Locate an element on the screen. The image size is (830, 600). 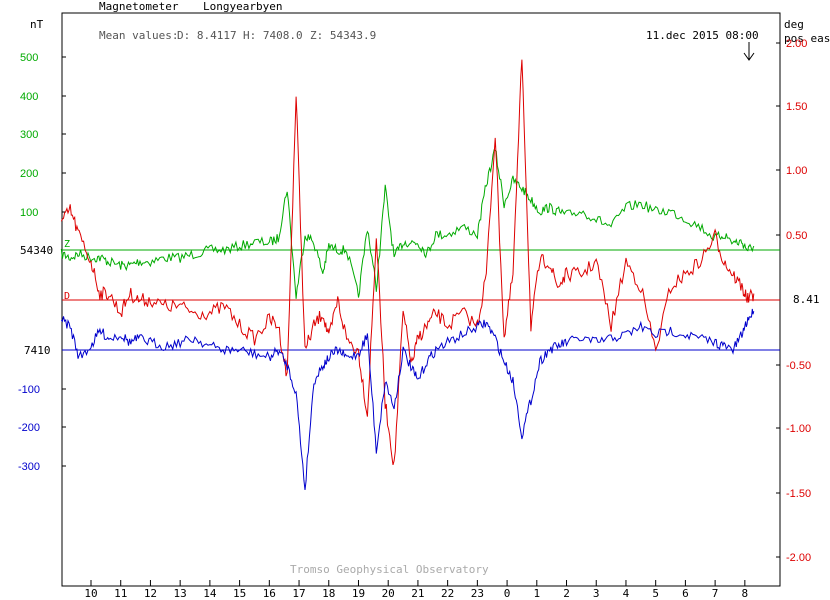
right-tick-label: 1.00 is located at coordinates (796, 171).